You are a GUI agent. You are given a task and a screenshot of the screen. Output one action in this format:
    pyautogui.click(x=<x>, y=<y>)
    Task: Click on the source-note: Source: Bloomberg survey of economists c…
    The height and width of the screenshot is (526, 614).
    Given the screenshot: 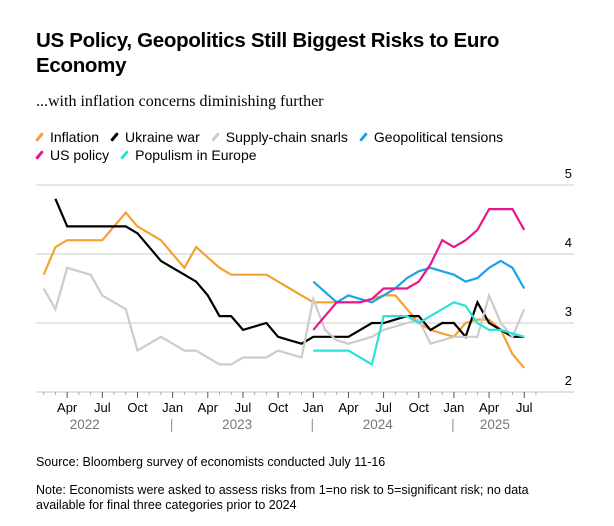 What is the action you would take?
    pyautogui.click(x=211, y=462)
    